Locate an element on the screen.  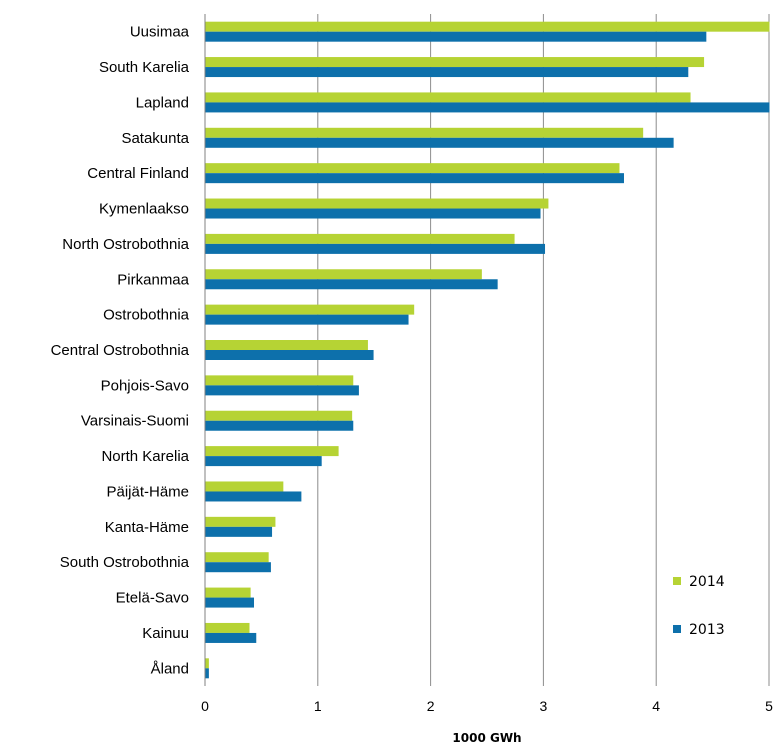
category-label: South Ostrobothnia is located at coordinates (125, 562).